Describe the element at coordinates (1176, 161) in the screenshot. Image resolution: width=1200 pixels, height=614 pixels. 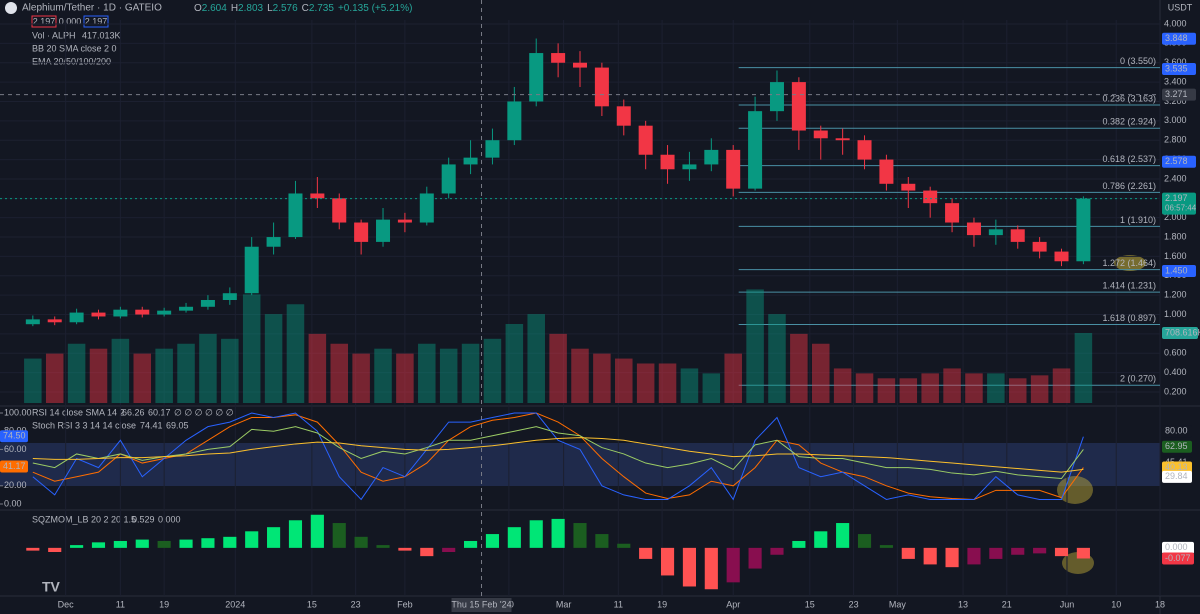
I see `axis-marker-label: 2.578` at that location.